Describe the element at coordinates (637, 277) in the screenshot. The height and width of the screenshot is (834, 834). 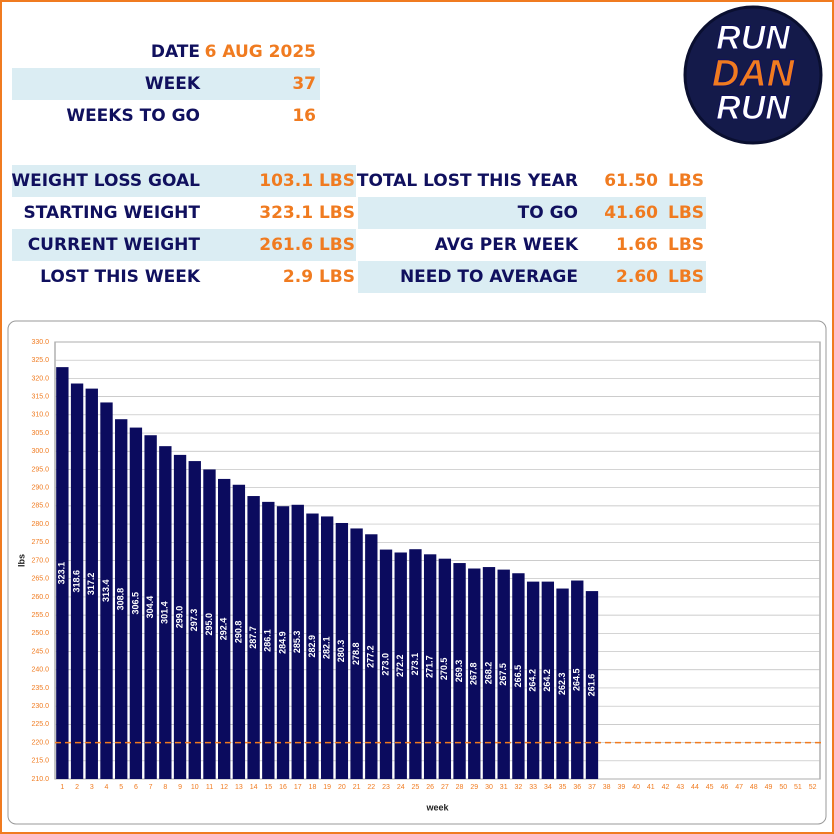
I see `stat-value: 2.60` at that location.